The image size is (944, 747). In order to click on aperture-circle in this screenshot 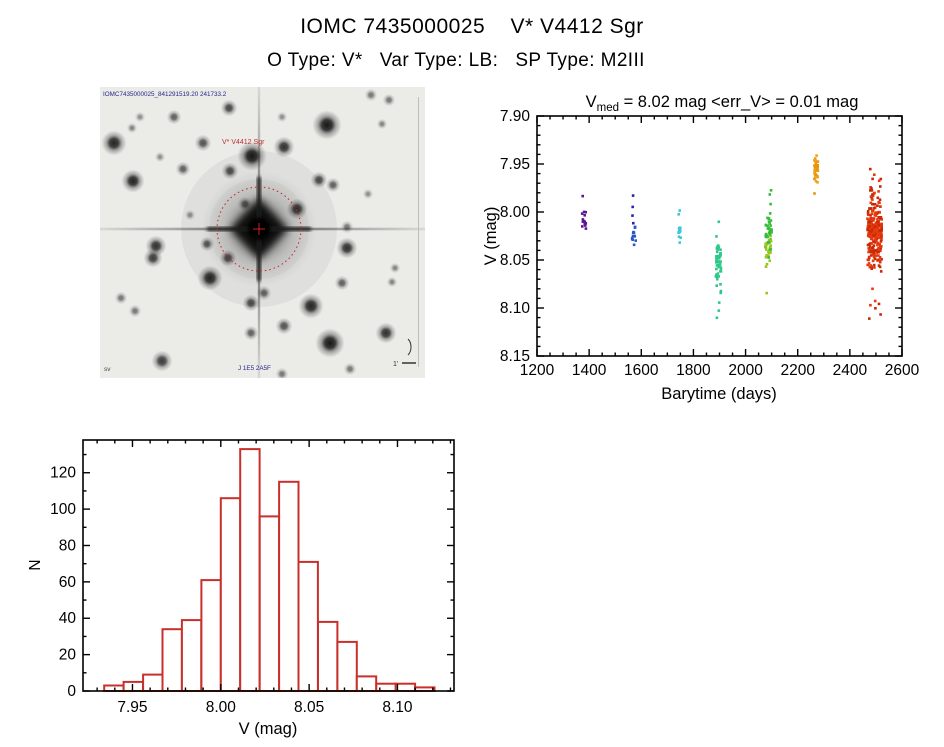, I will do `click(259, 229)`.